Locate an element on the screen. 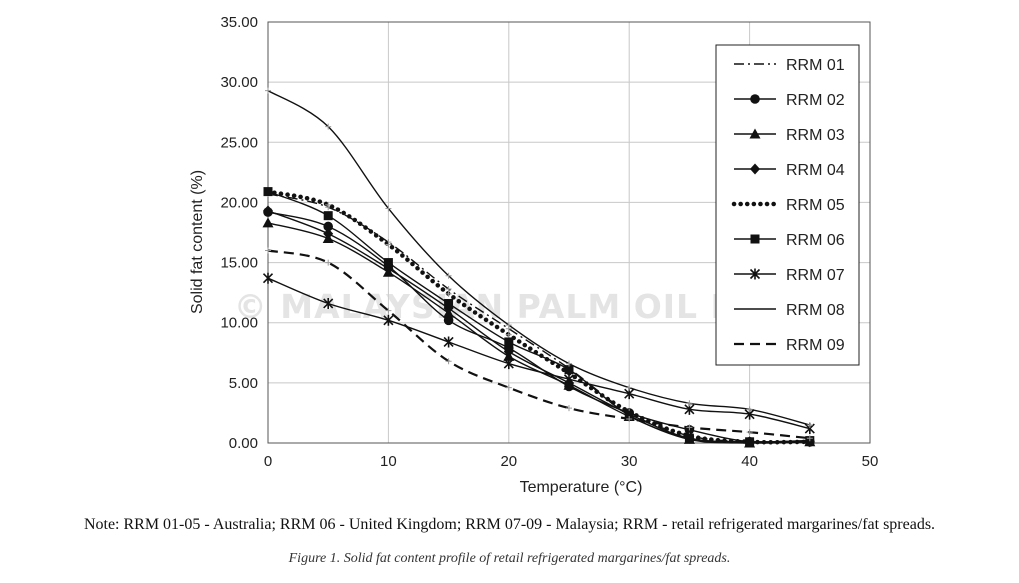 This screenshot has height=583, width=1019. y-tick-label: 25.00 is located at coordinates (239, 142).